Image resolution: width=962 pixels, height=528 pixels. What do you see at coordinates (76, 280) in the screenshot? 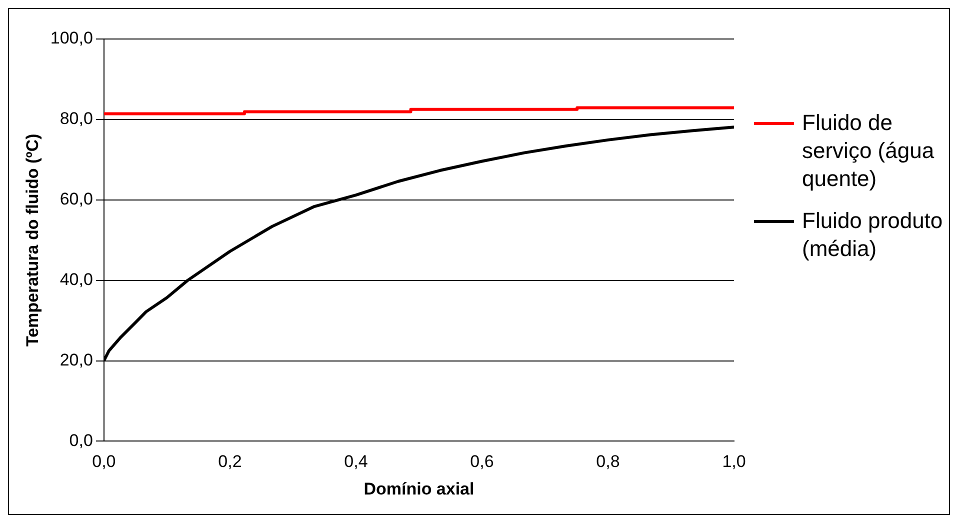
I see `y-tick-label: 40,0` at bounding box center [76, 280].